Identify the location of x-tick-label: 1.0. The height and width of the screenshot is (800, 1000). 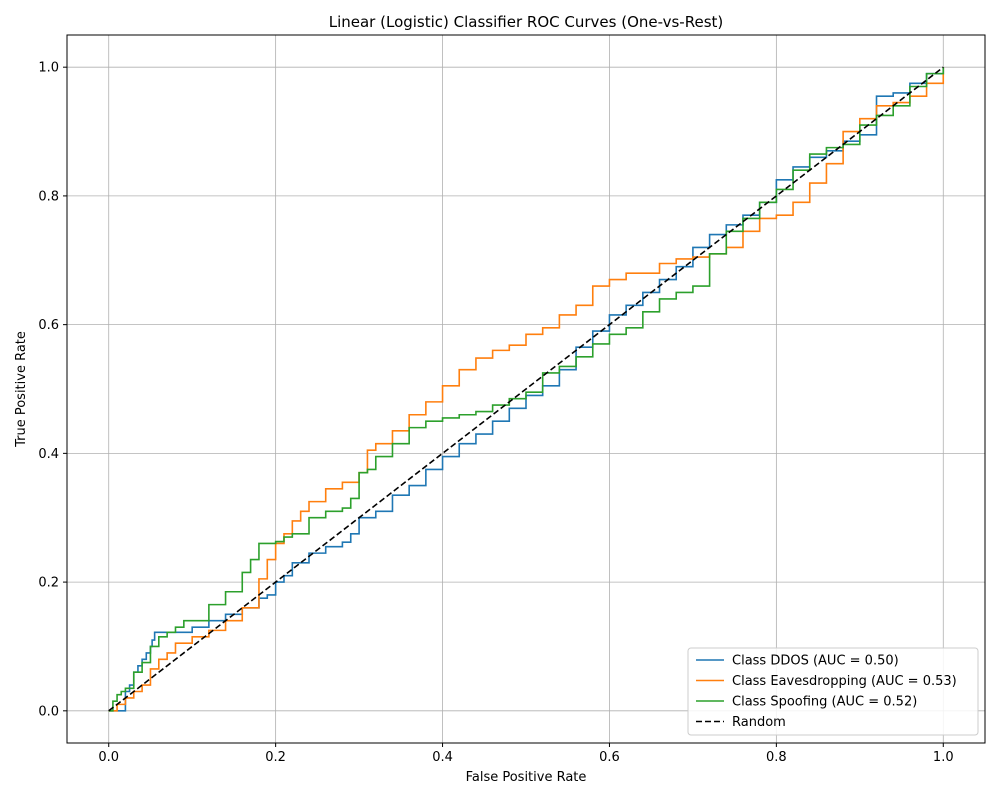
(943, 757).